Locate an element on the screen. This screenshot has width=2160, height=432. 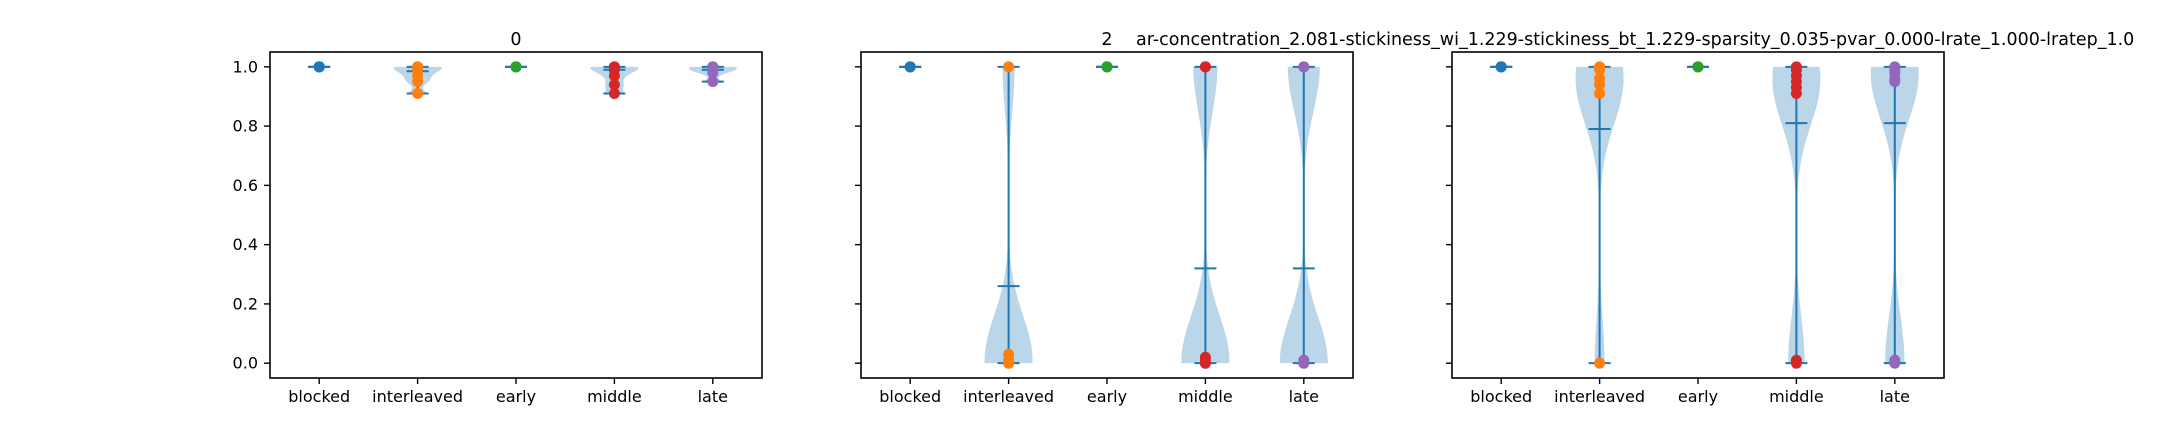
y-tick-label-3: 0.6 is located at coordinates (245, 185).